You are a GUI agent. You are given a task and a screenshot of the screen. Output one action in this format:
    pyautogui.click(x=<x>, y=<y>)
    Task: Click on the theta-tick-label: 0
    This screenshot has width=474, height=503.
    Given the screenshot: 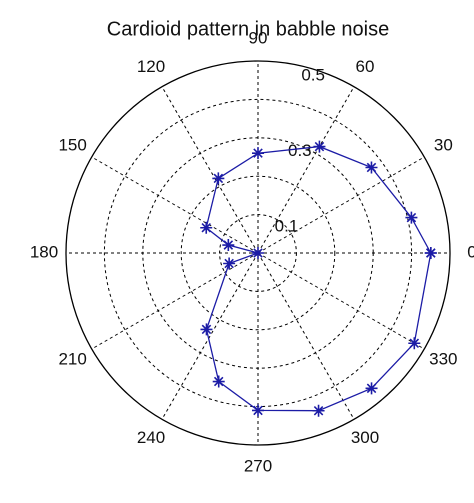 What is the action you would take?
    pyautogui.click(x=470, y=251)
    